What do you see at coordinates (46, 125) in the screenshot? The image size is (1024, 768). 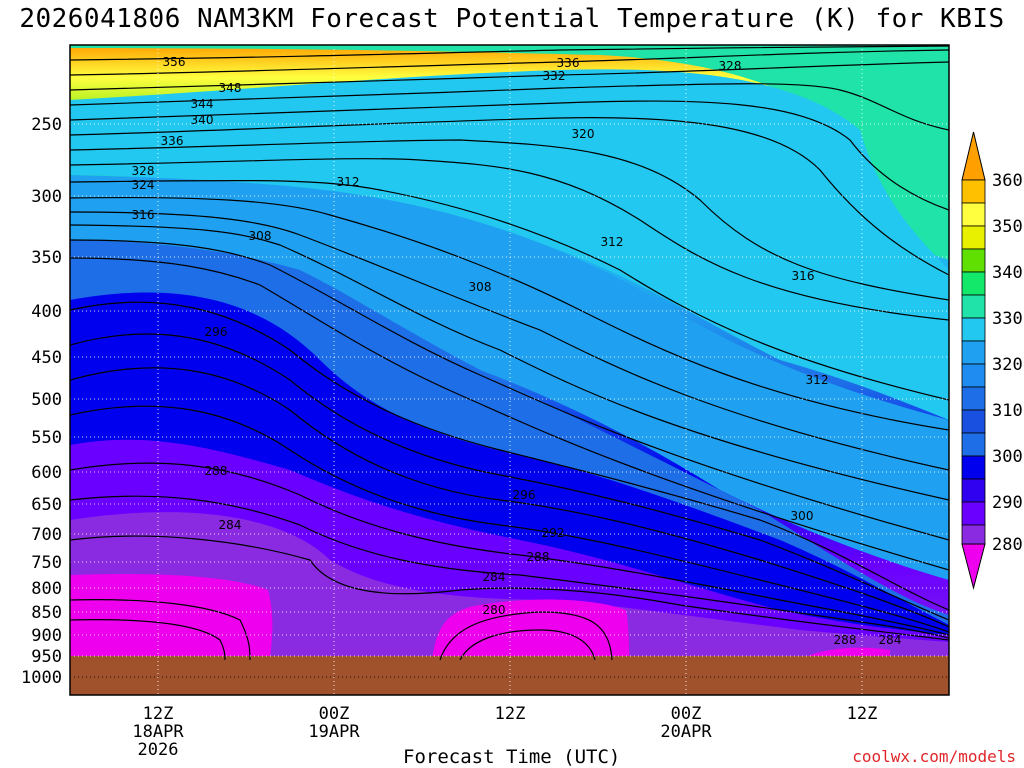 I see `y-tick-label: 250` at bounding box center [46, 125].